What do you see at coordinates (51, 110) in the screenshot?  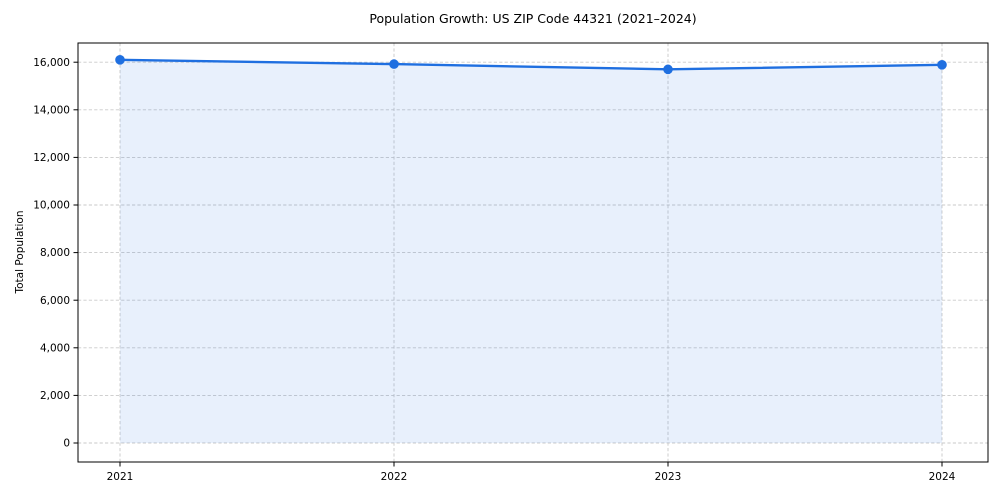 I see `y-tick-label: 14,000` at bounding box center [51, 110].